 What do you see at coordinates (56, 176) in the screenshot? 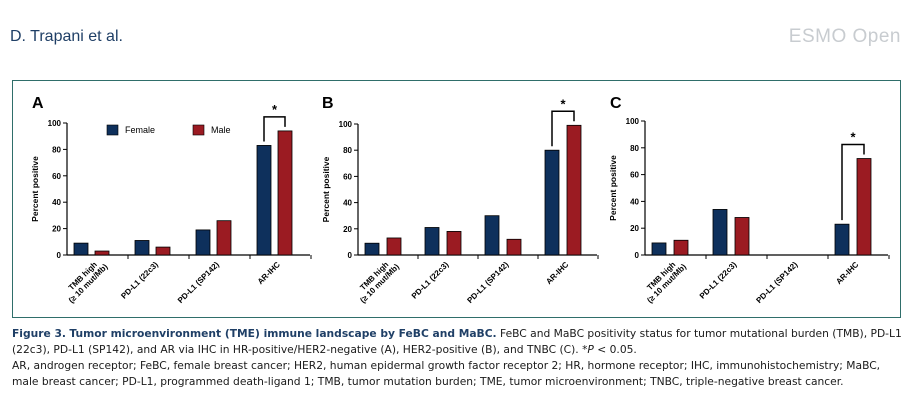
I see `panel-a-y-tick-label: 60` at bounding box center [56, 176].